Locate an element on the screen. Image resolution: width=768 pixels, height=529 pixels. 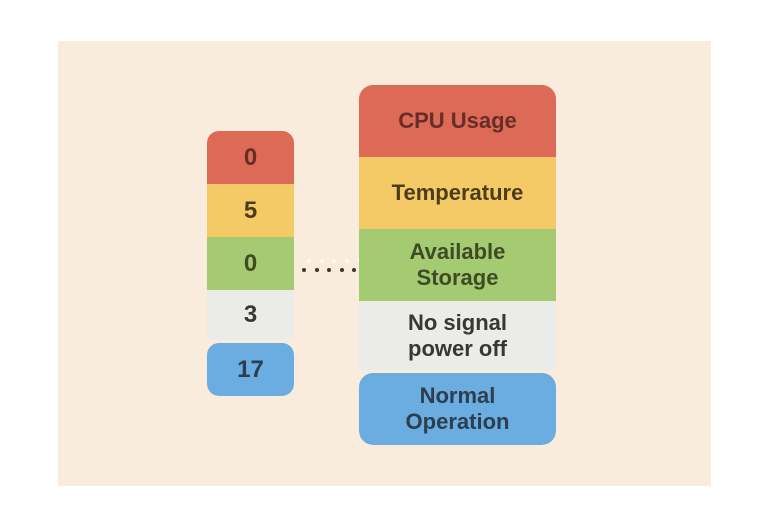
label-segment-available-storage: Available Storage is located at coordinates (457, 265).